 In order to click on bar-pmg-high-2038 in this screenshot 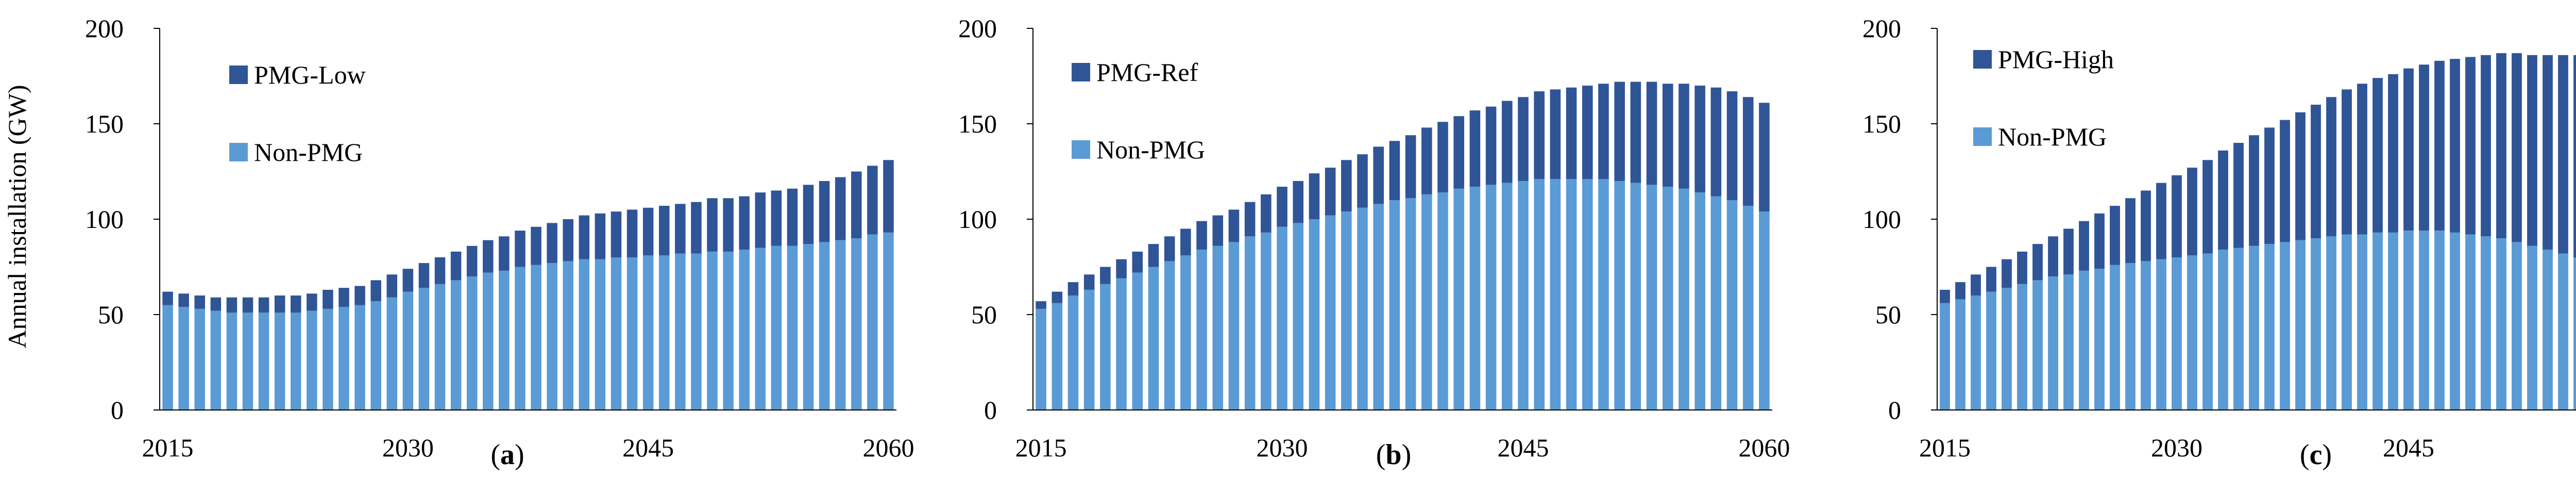, I will do `click(2300, 176)`.